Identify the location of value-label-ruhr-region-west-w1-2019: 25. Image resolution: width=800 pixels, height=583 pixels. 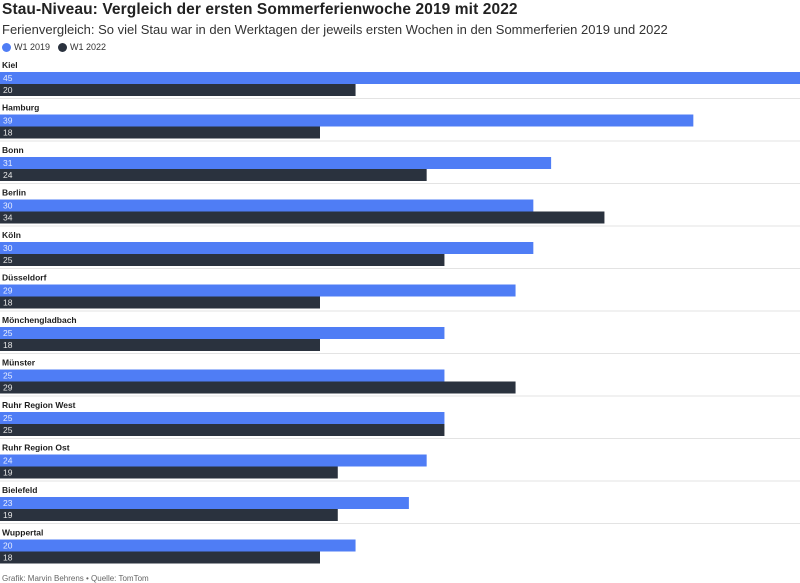
(8, 418).